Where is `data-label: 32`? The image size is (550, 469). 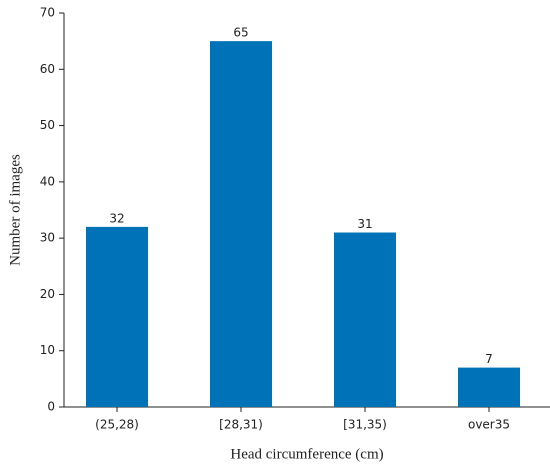
data-label: 32 is located at coordinates (116, 218).